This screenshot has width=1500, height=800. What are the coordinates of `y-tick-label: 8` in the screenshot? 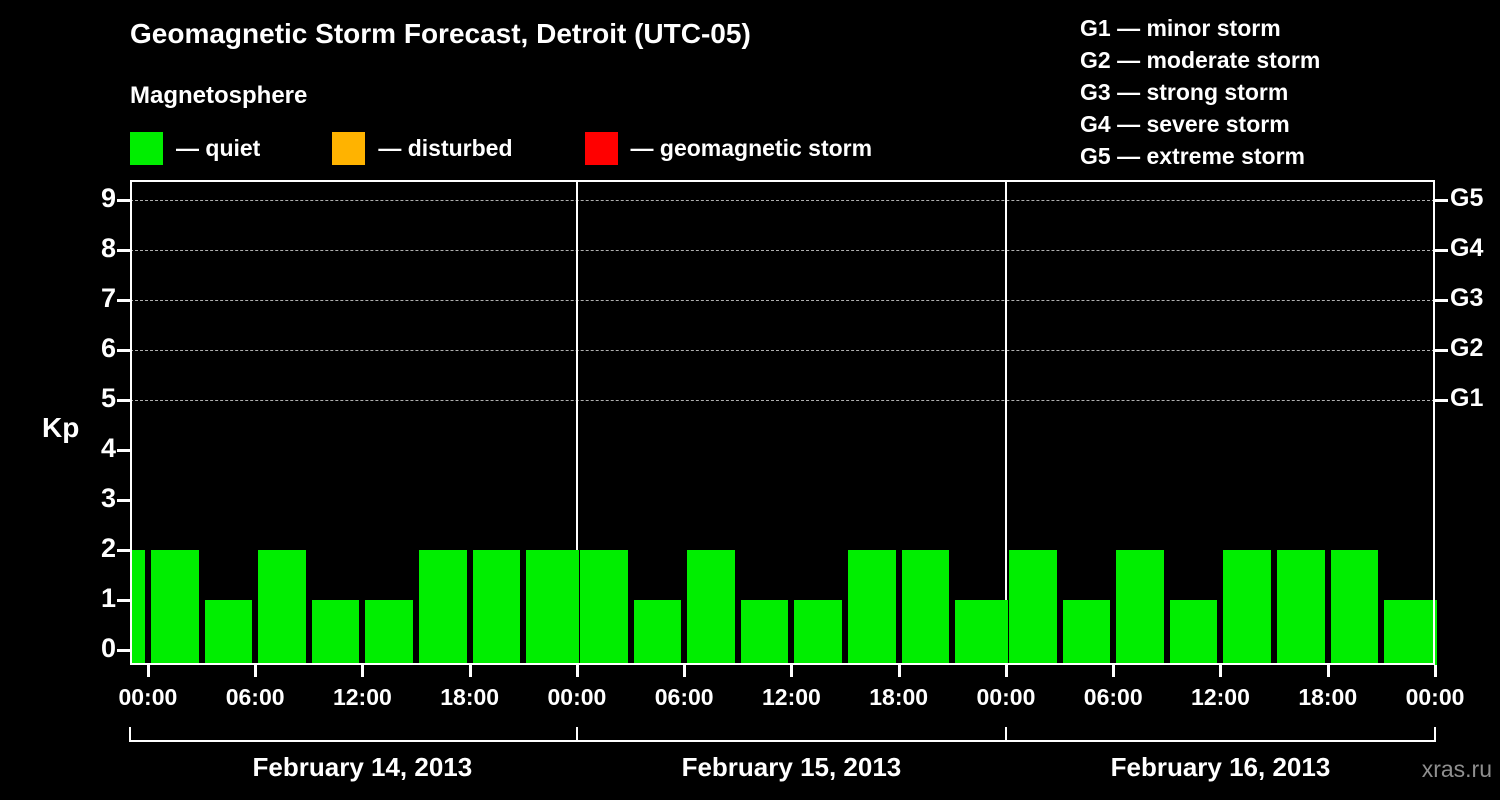 It's located at (108, 248).